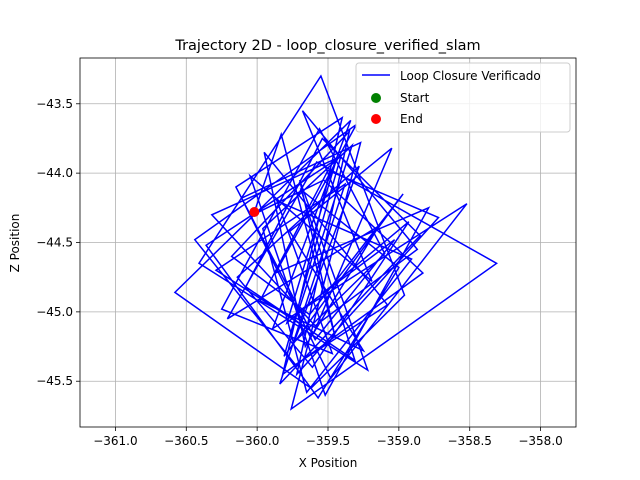 This screenshot has width=640, height=480. What do you see at coordinates (376, 98) in the screenshot?
I see `legend-start-marker` at bounding box center [376, 98].